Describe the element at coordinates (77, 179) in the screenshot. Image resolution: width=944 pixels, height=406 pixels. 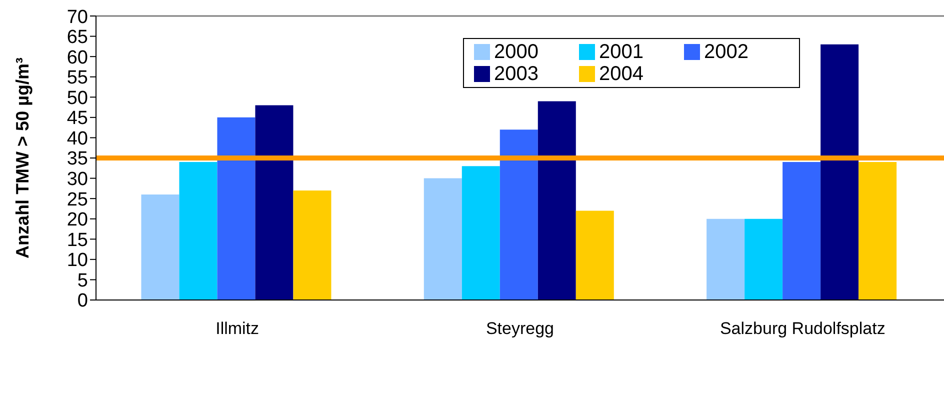
I see `y-tick-label: 30` at that location.